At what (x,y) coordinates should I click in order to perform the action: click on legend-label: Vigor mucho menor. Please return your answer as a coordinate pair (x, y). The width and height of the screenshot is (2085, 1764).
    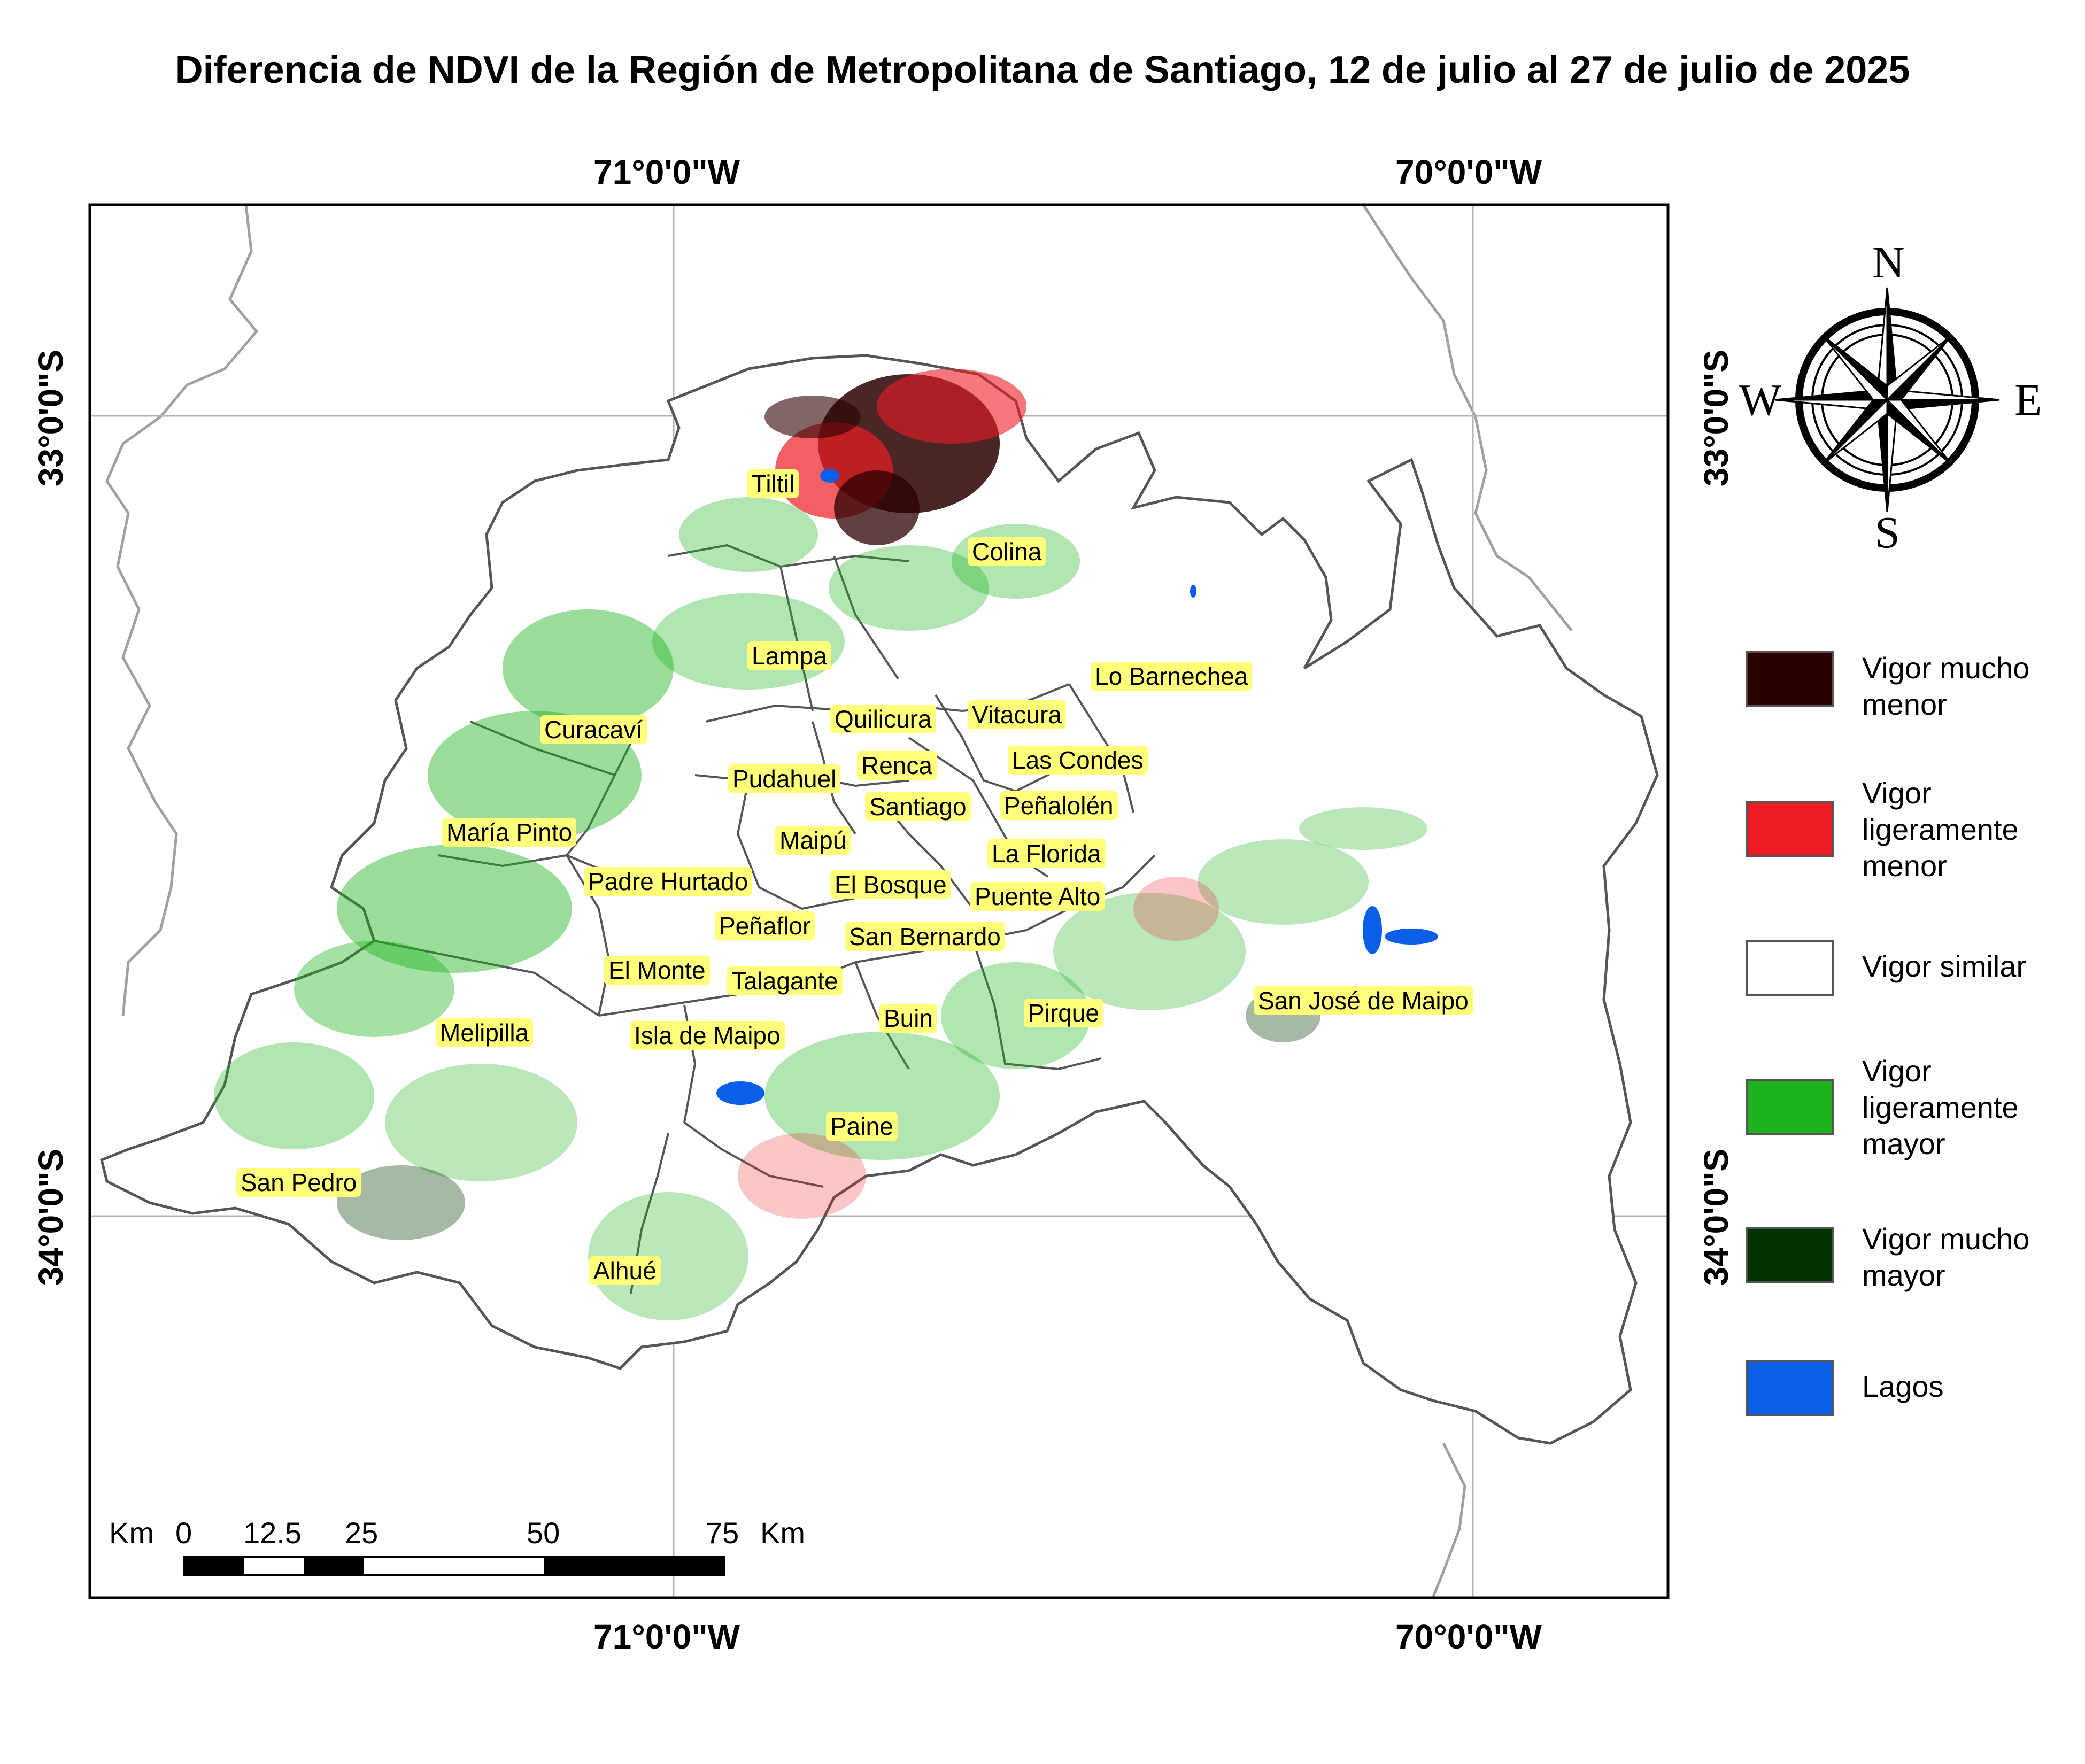
    Looking at the image, I should click on (1946, 686).